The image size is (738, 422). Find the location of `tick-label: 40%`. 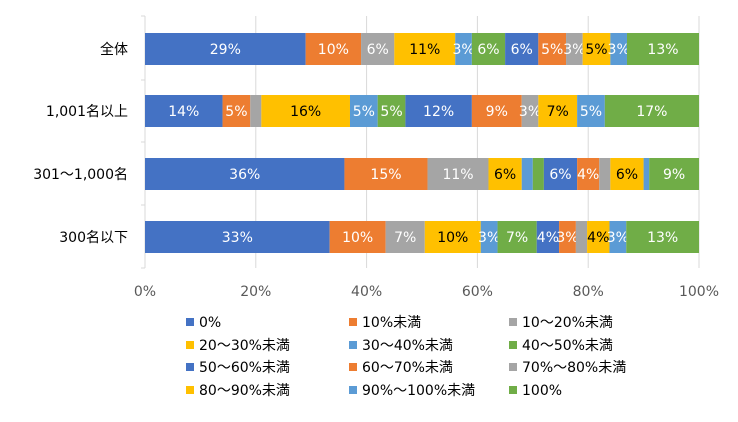

tick-label: 40% is located at coordinates (366, 292).